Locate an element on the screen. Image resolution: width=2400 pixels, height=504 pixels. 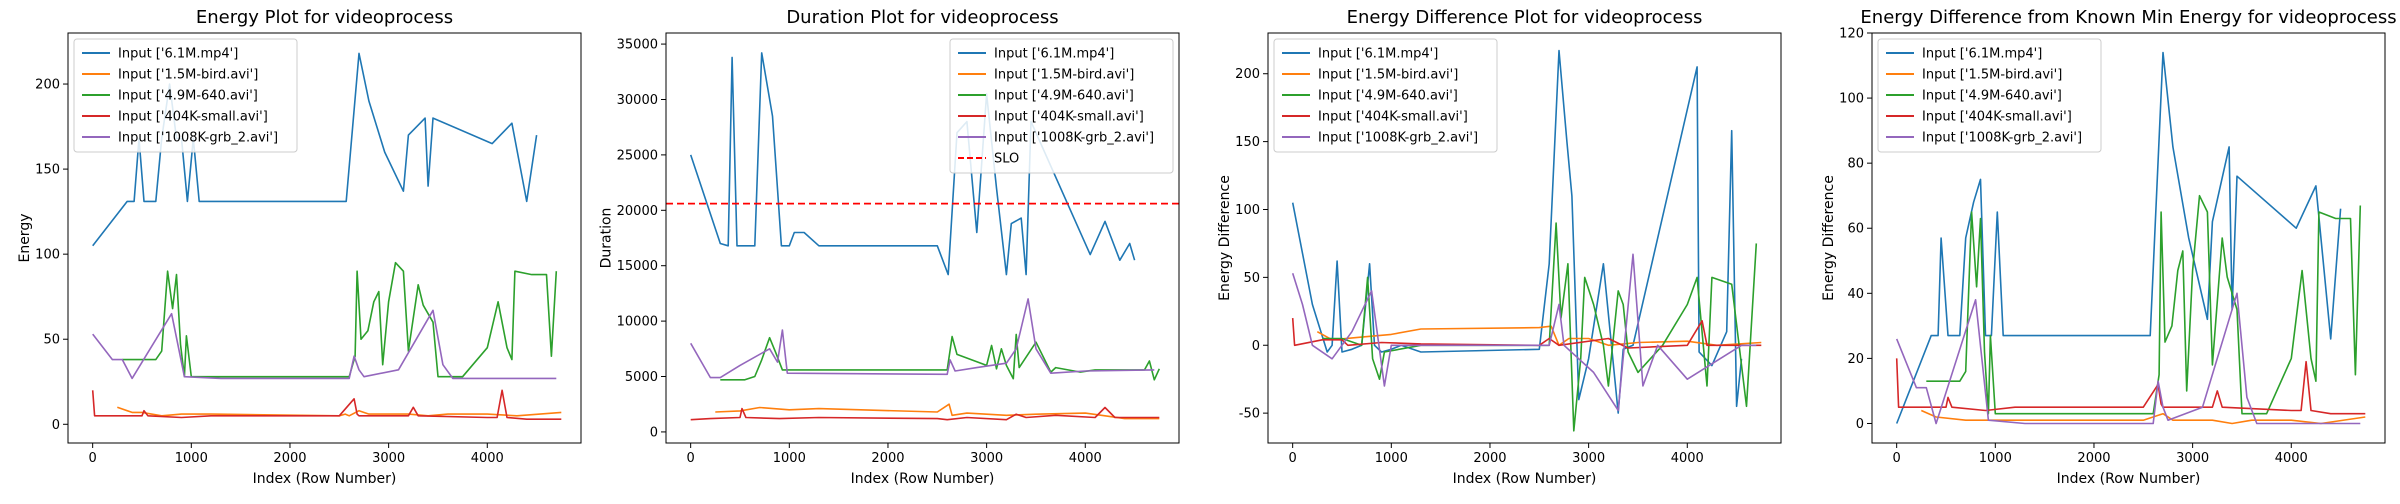
y-tick-label: 5000 is located at coordinates (641, 377).